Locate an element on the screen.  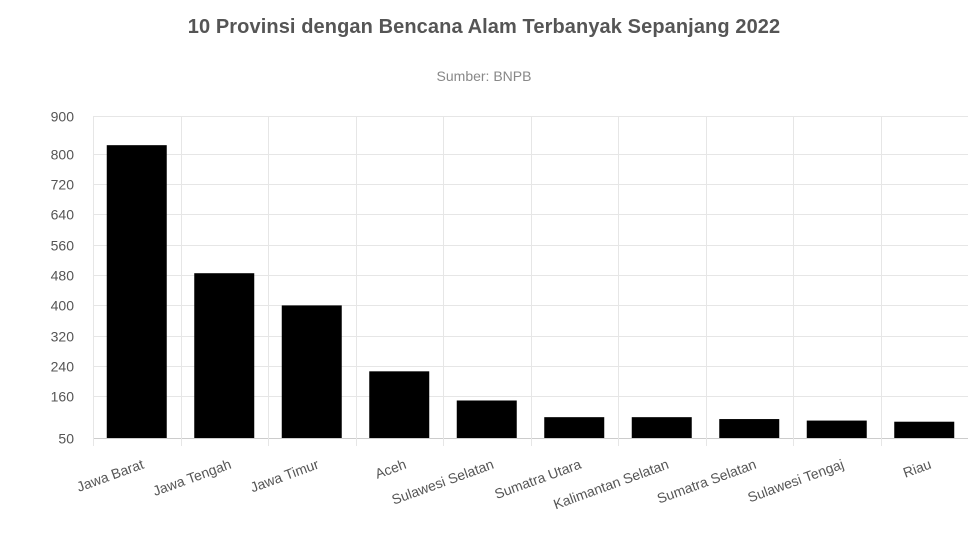
x-category-label: Riau is located at coordinates (917, 468).